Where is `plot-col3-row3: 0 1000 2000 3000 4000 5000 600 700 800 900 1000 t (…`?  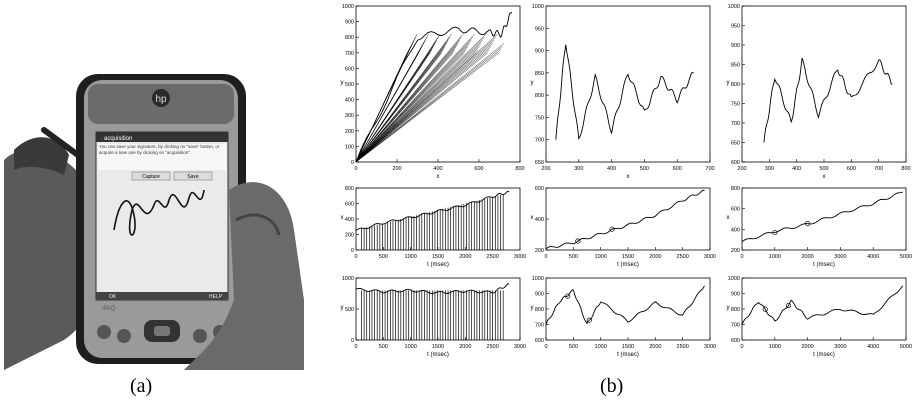
plot-col3-row3: 0 1000 2000 3000 4000 5000 600 700 800 900 1000 t (… is located at coordinates (820, 317).